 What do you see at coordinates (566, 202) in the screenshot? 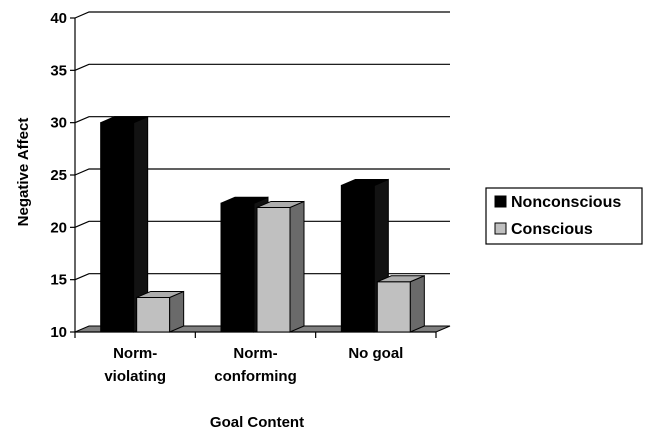
I see `legend-label-nonconscious: Nonconscious` at bounding box center [566, 202].